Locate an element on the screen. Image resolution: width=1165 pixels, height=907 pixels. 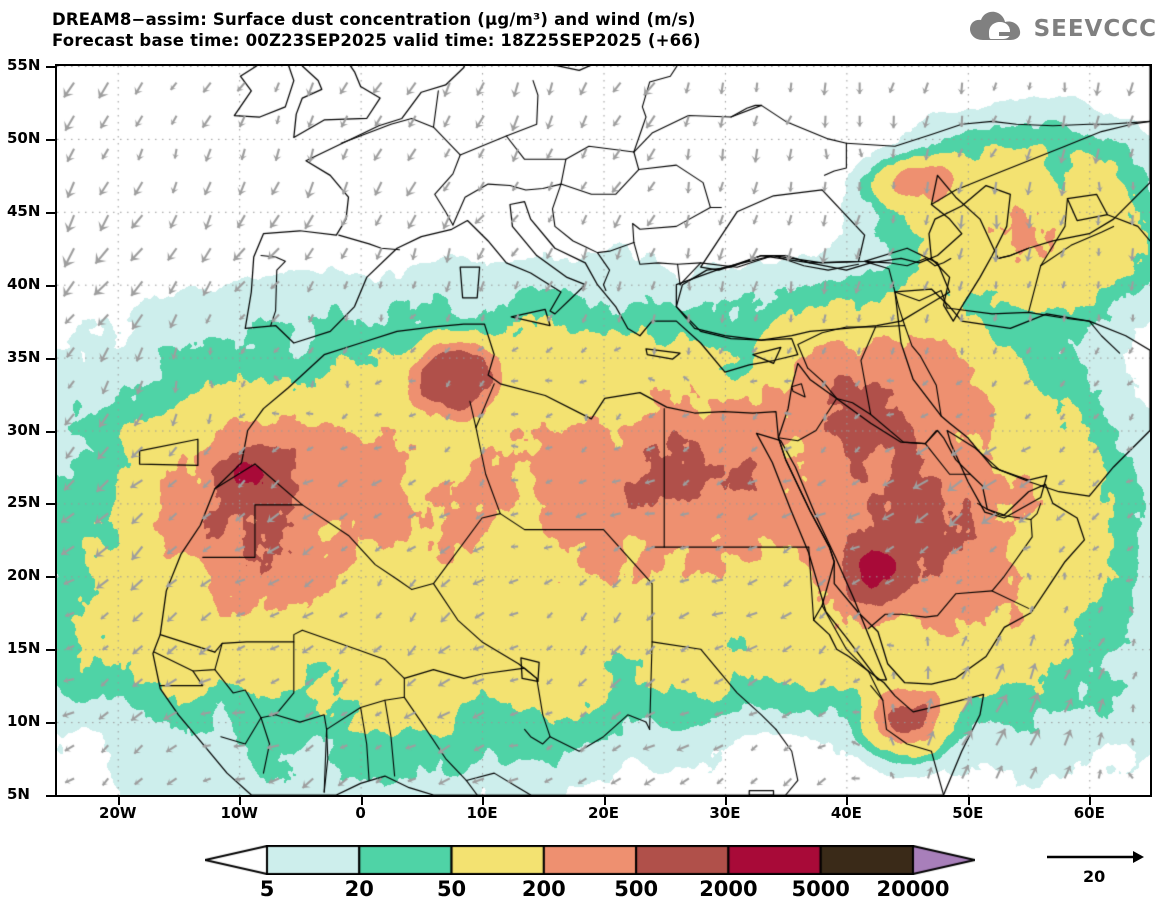
colorbar-legend: 5 20 50 200 500 2000 5000 20000 is located at coordinates (590, 874).